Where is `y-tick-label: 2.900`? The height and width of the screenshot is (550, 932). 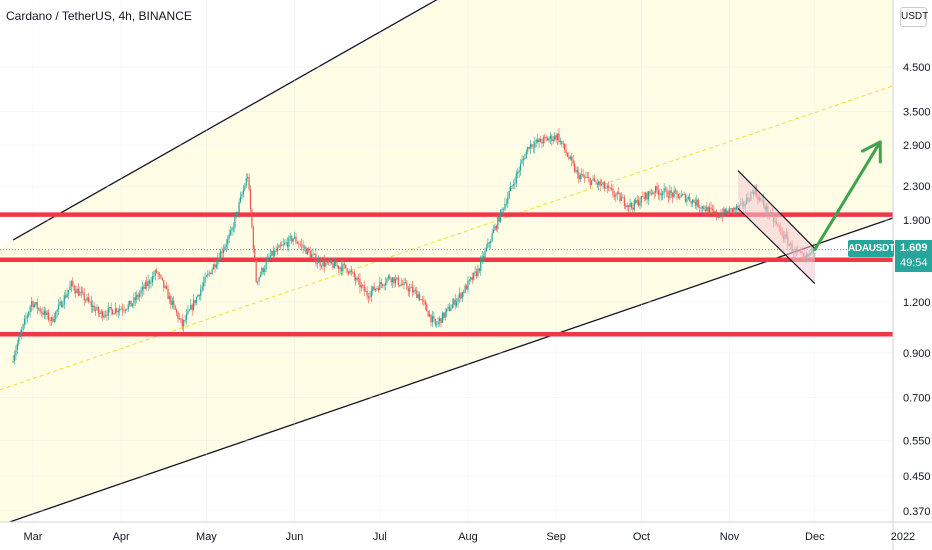 y-tick-label: 2.900 is located at coordinates (917, 146).